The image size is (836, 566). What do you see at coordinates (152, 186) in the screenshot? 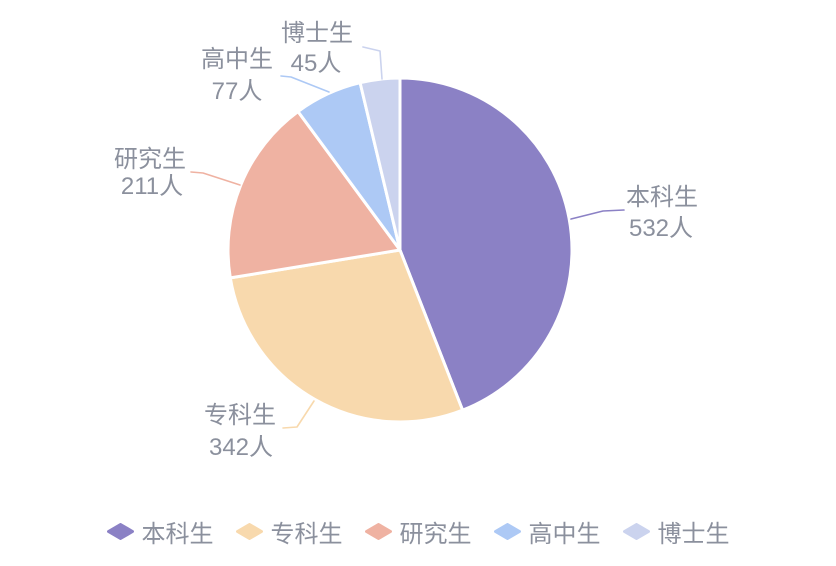
I see `slice-label-value-2: 211人` at bounding box center [152, 186].